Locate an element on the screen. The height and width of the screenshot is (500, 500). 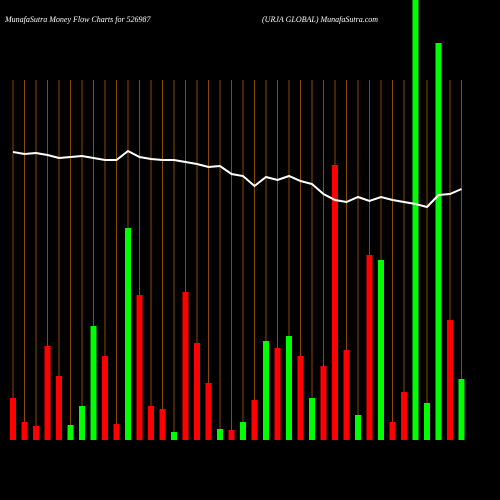
chart-subtitle: (URJA GLOBAL) MunafaSutra.com is located at coordinates (320, 19).